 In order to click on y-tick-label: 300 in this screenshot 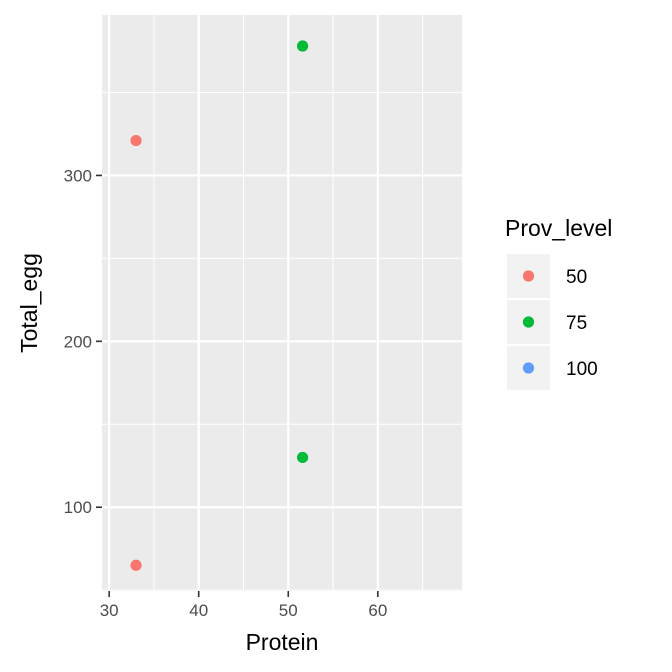, I will do `click(78, 175)`.